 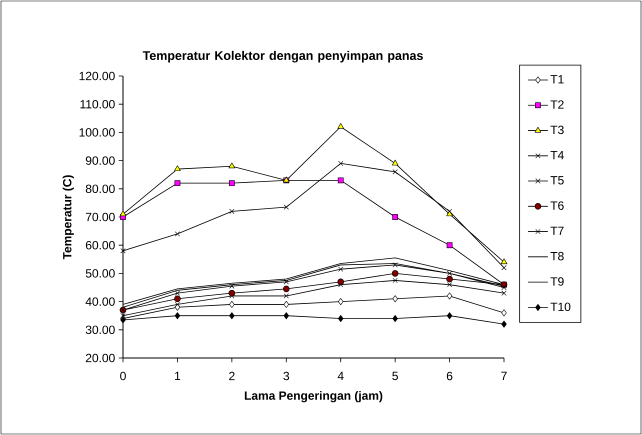 What do you see at coordinates (177, 376) in the screenshot?
I see `x-tick-label: 1` at bounding box center [177, 376].